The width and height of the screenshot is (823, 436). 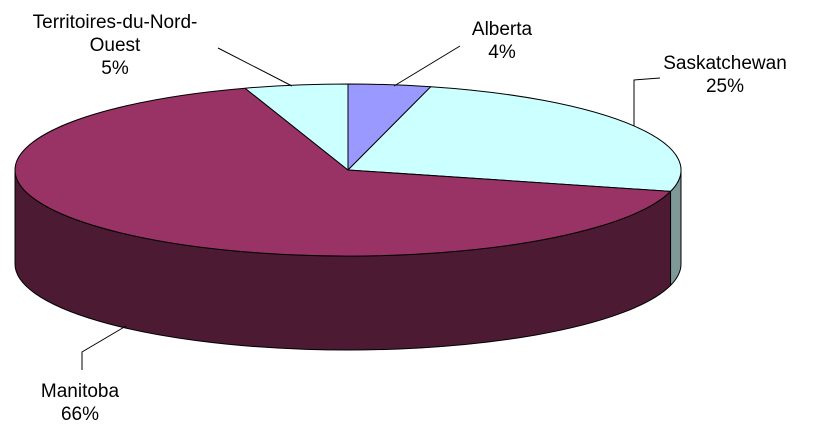 I want to click on label-territoires-name-2: Ouest, so click(x=115, y=45).